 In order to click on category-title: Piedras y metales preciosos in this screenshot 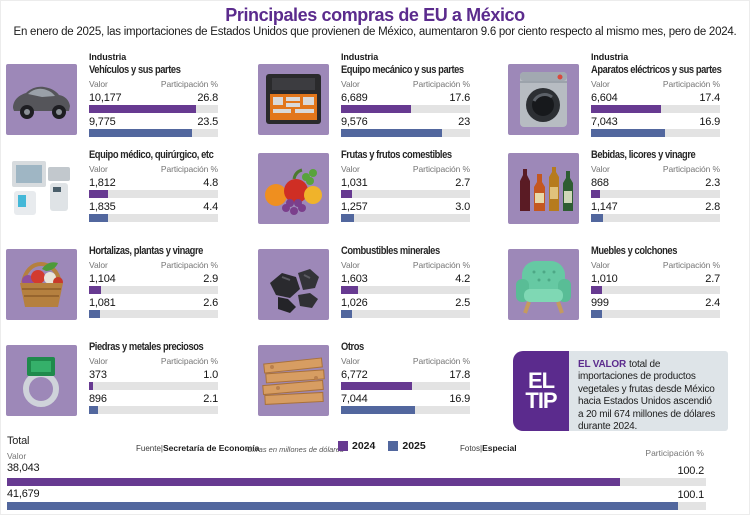, I will do `click(146, 347)`.